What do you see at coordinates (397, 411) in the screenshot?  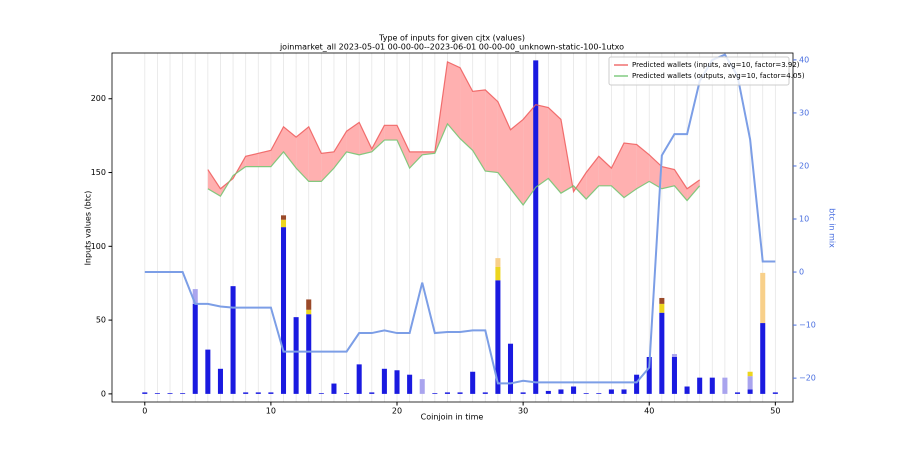 I see `x-tick-label: 20` at bounding box center [397, 411].